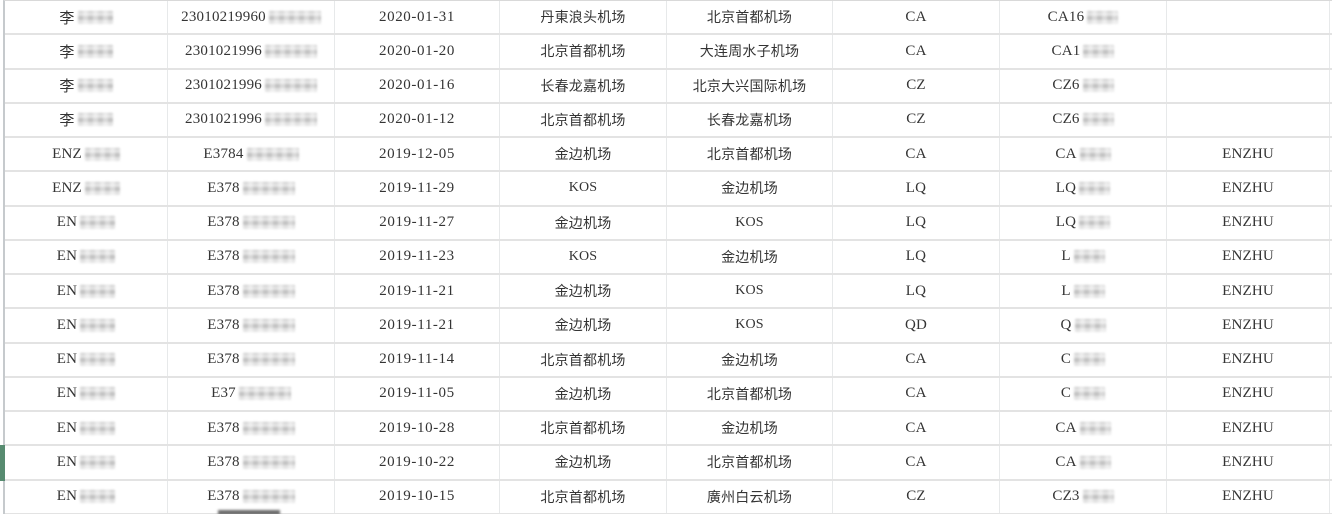 The image size is (1334, 514). What do you see at coordinates (1066, 359) in the screenshot?
I see `flight-number: C` at bounding box center [1066, 359].